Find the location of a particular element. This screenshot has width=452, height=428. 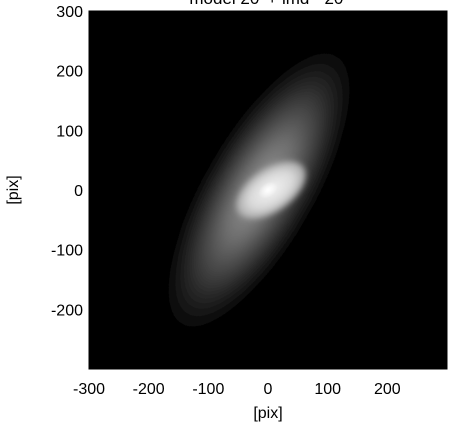

component-nucleus is located at coordinates (268, 190).